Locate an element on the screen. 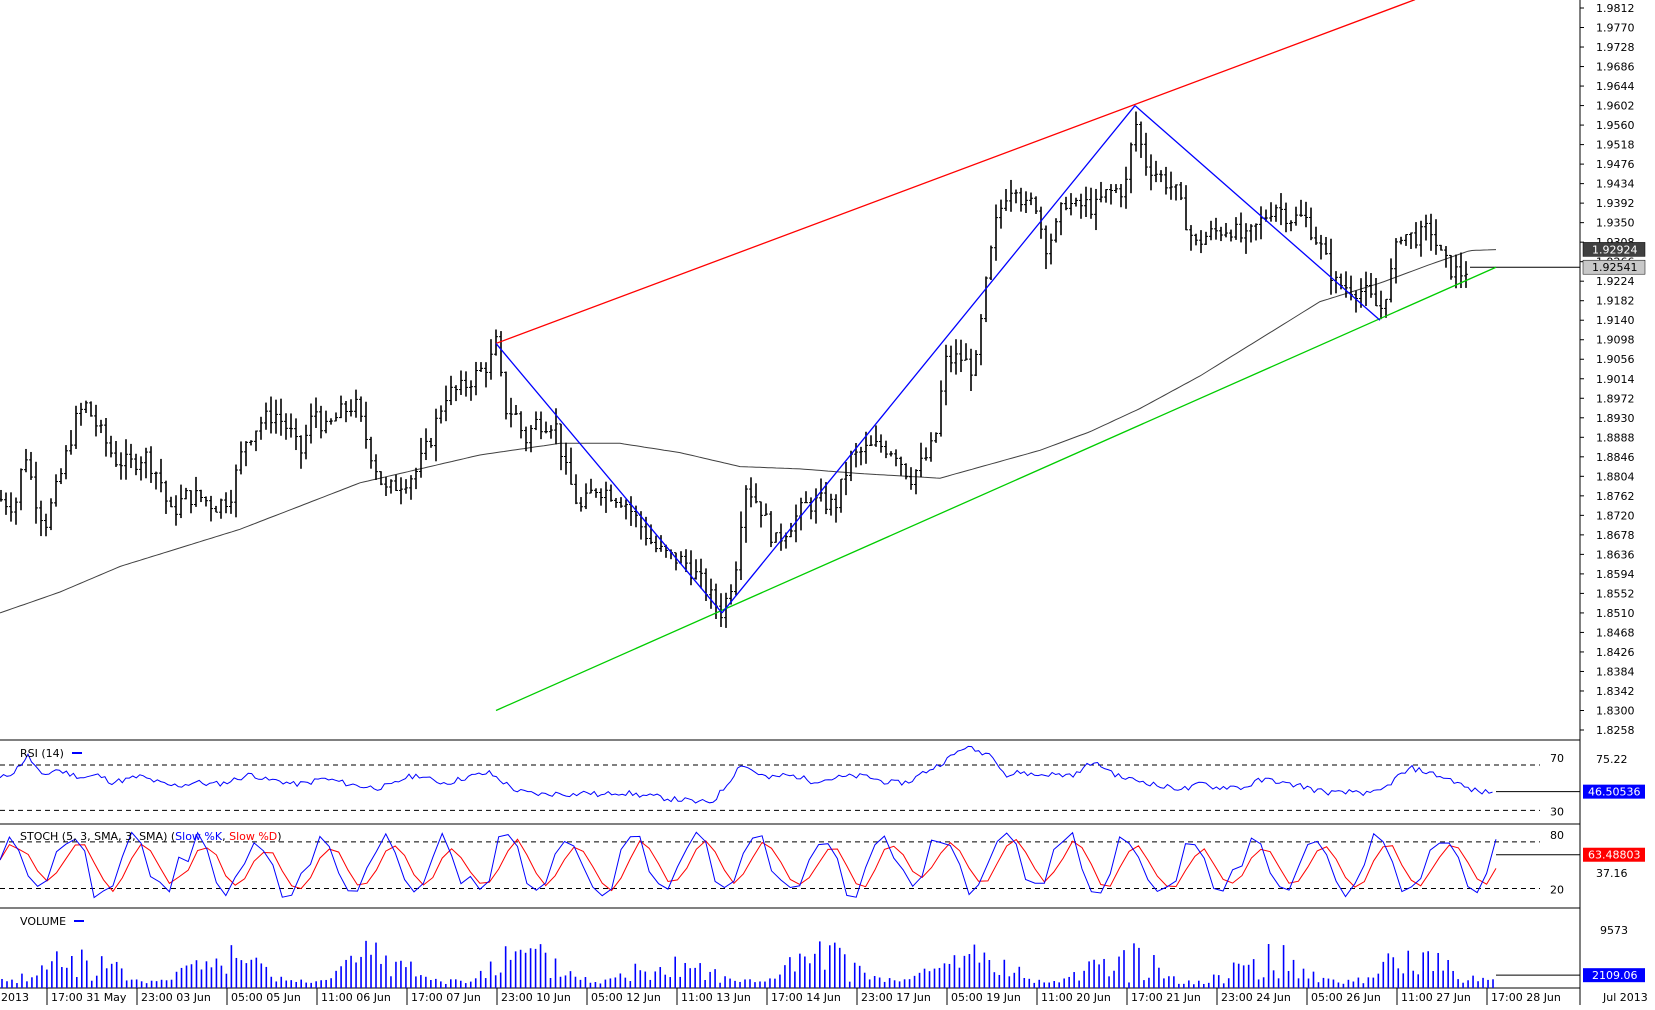 This screenshot has height=1010, width=1655. x-tick-label: 17:00 28 Jun is located at coordinates (1526, 997).